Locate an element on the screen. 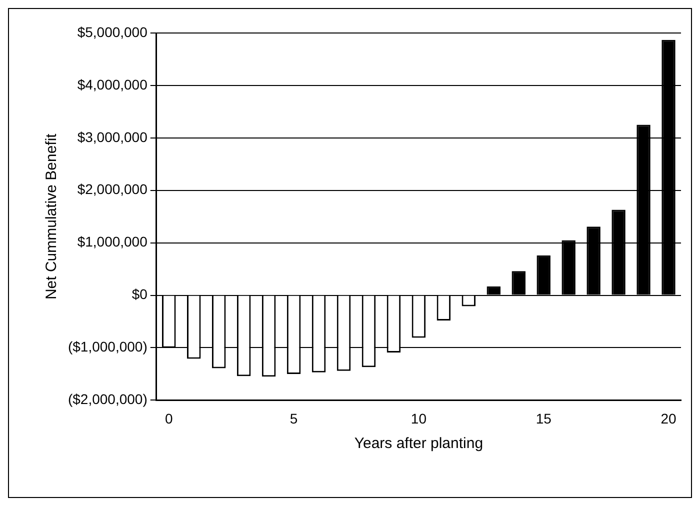 Image resolution: width=700 pixels, height=506 pixels. x-tick-label: 15 is located at coordinates (544, 418).